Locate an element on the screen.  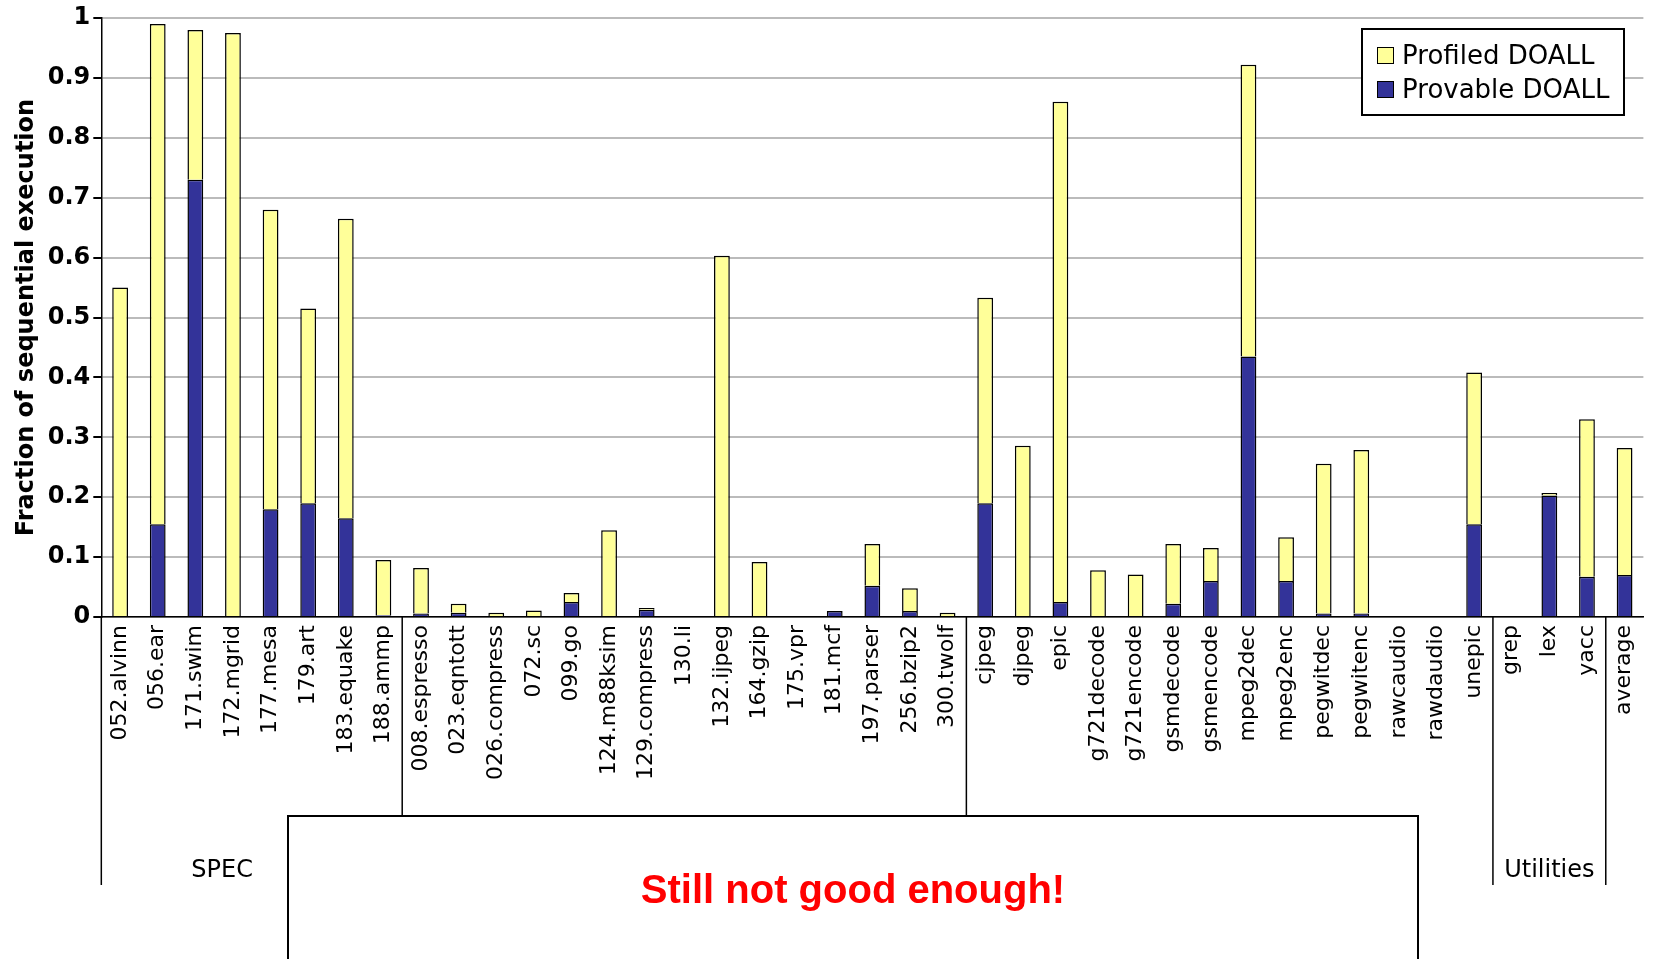
x-tick-label: 072.sc is located at coordinates (532, 661).